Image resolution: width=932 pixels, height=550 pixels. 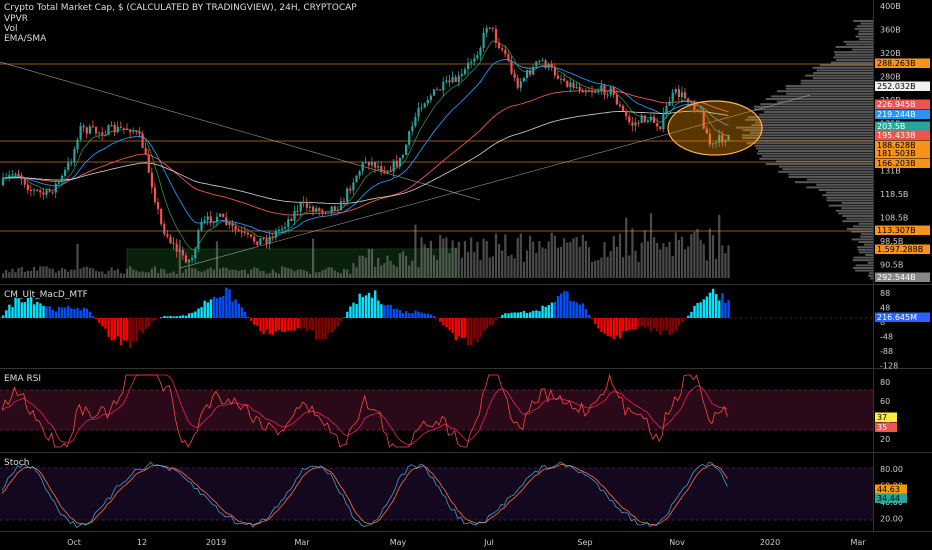 What do you see at coordinates (891, 265) in the screenshot?
I see `price-tick-label: 90.5B` at bounding box center [891, 265].